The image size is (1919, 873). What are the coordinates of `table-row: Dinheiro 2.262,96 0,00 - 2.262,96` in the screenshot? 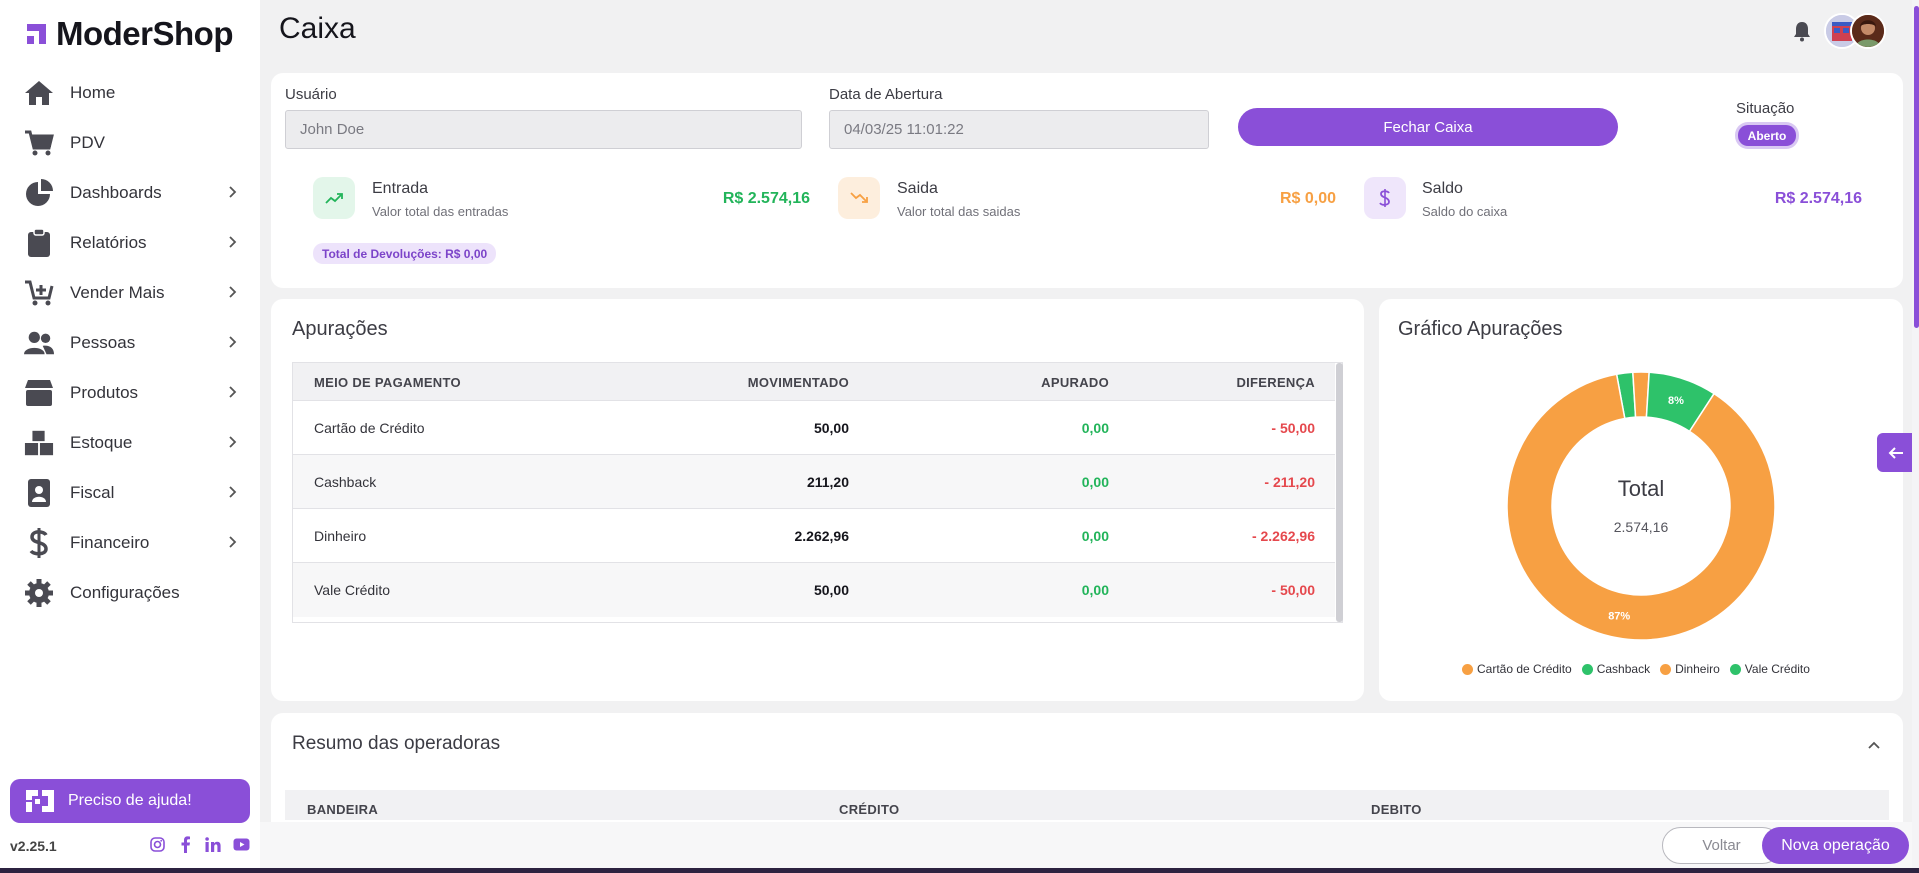 It's located at (814, 536).